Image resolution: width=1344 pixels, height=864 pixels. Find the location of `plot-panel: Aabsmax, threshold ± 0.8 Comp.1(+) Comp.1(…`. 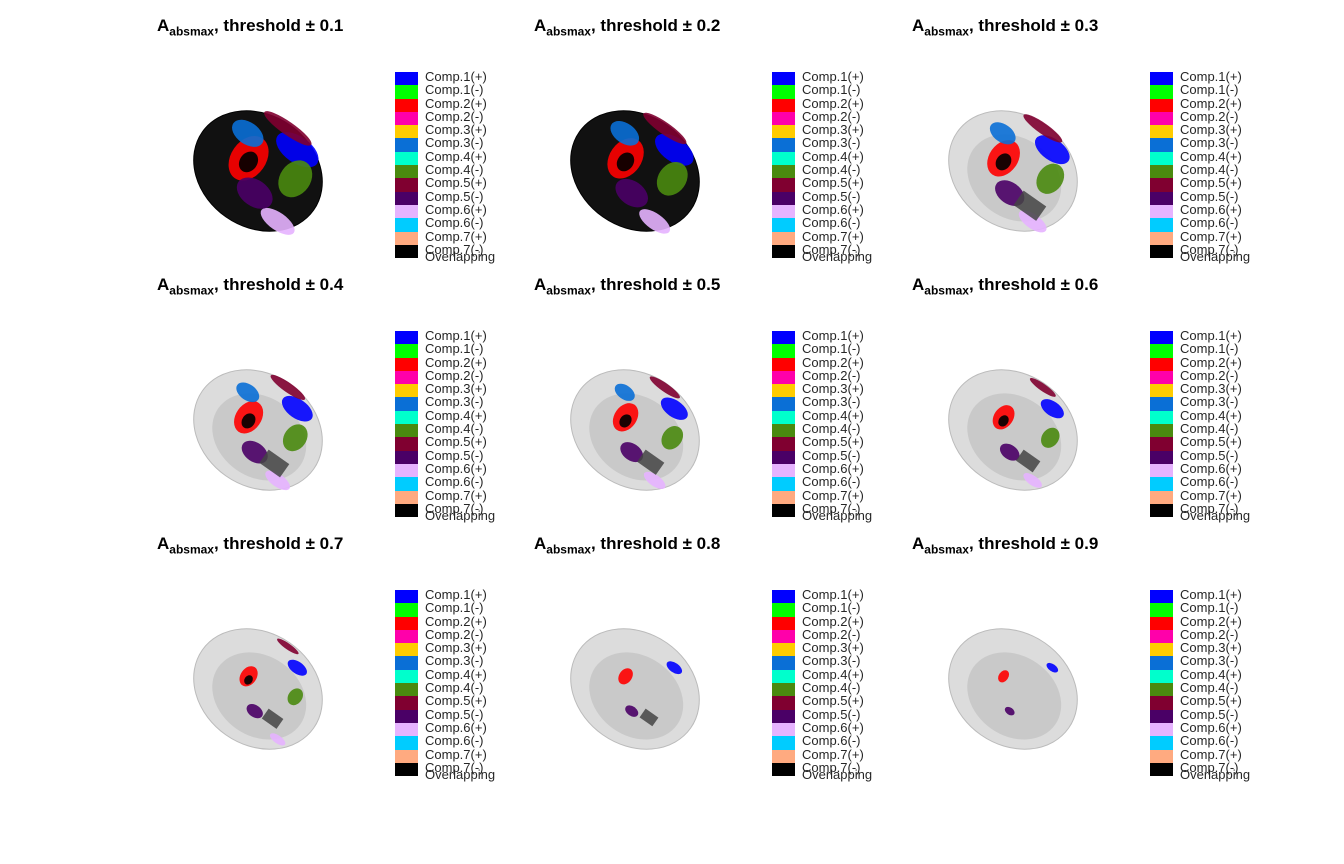

plot-panel: Aabsmax, threshold ± 0.8 Comp.1(+) Comp.1(… is located at coordinates (719, 658).